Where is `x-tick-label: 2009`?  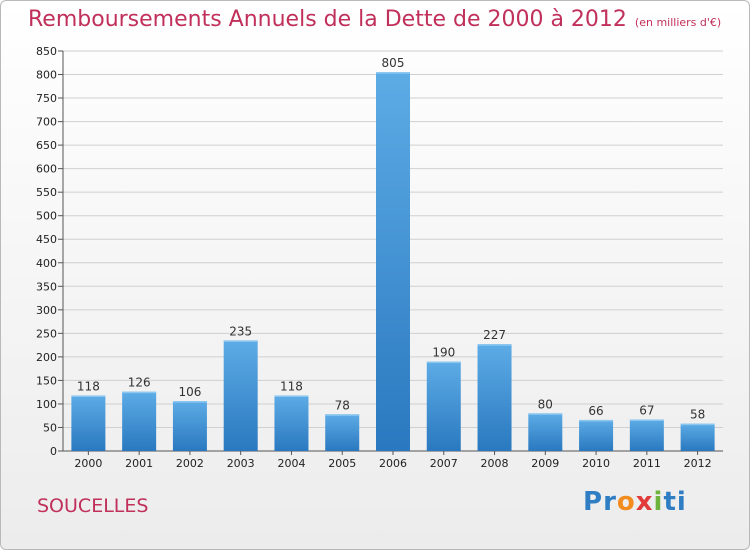
x-tick-label: 2009 is located at coordinates (545, 463).